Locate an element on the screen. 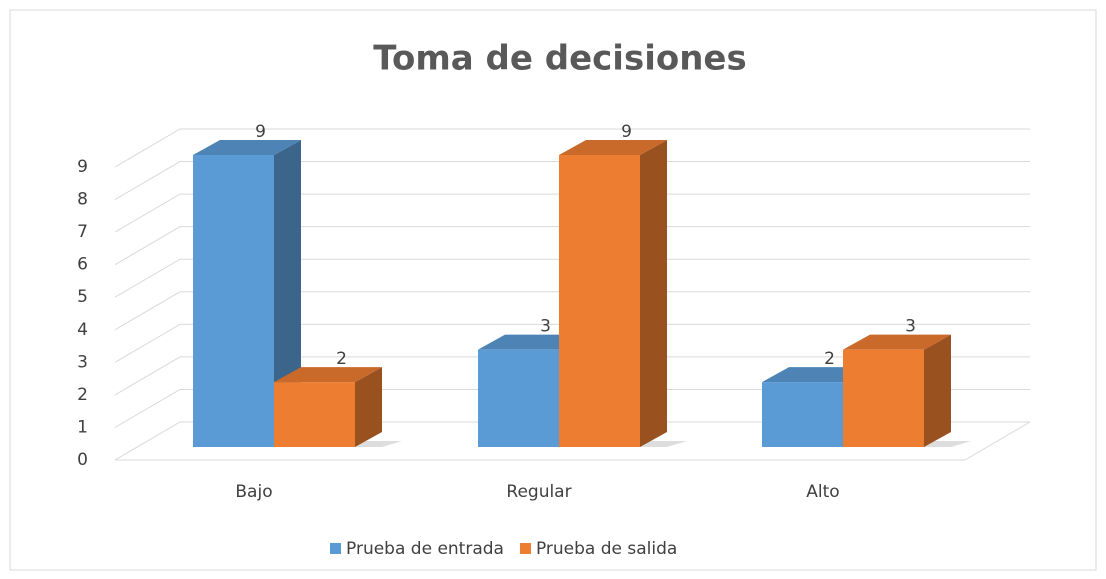 This screenshot has width=1106, height=579. y-tick-label: 0 is located at coordinates (82, 460).